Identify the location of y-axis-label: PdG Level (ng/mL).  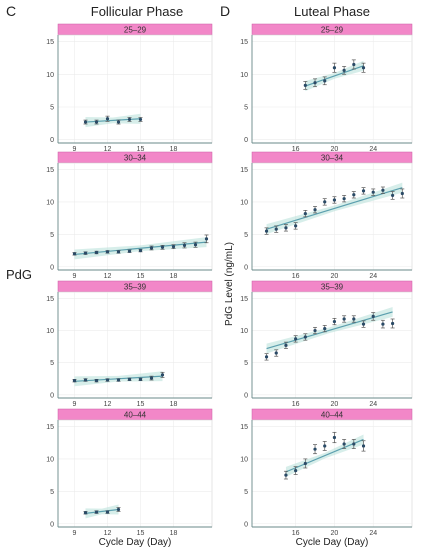
(229, 284).